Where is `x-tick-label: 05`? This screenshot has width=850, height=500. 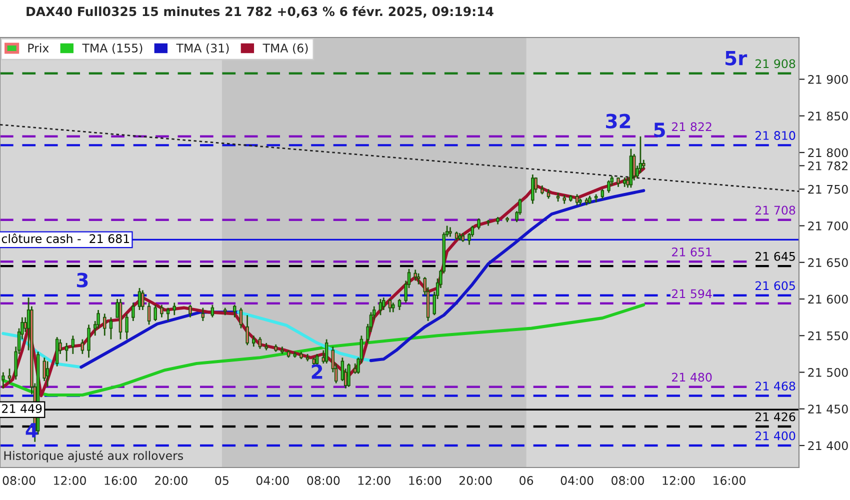 x-tick-label: 05 is located at coordinates (221, 480).